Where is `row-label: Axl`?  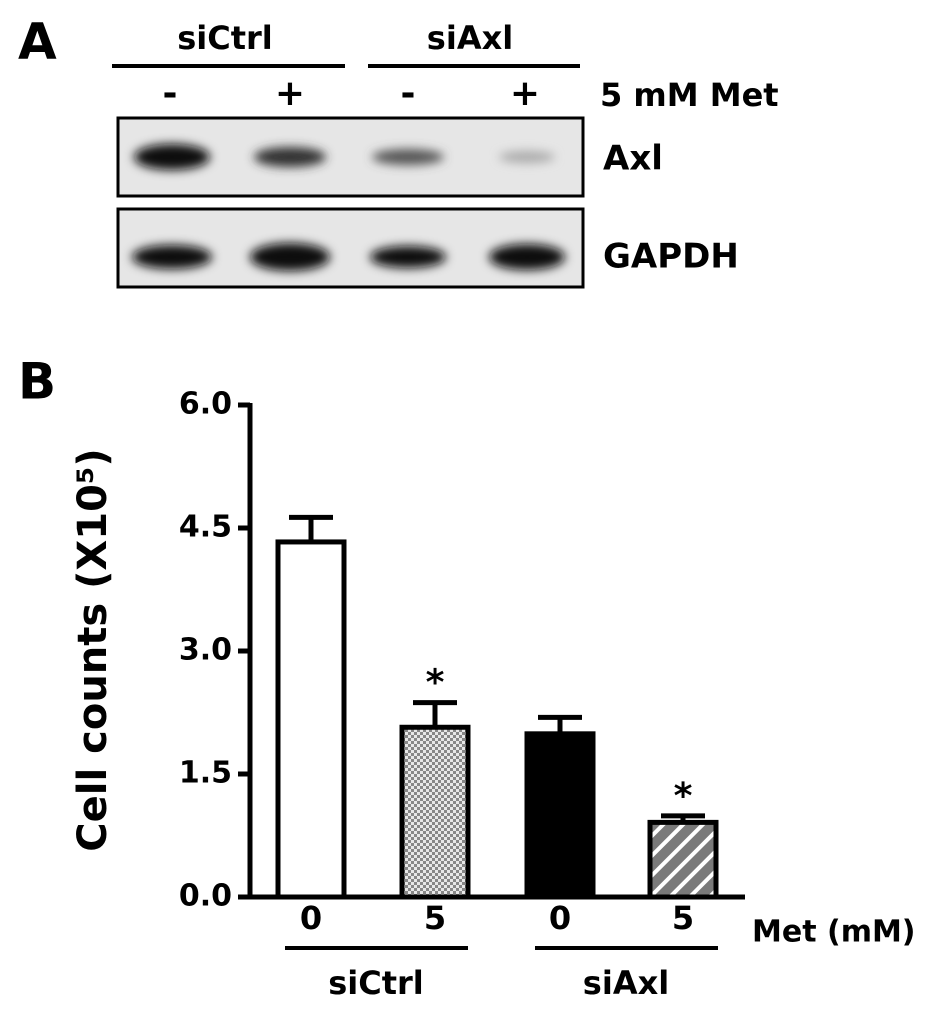
row-label: Axl is located at coordinates (633, 159).